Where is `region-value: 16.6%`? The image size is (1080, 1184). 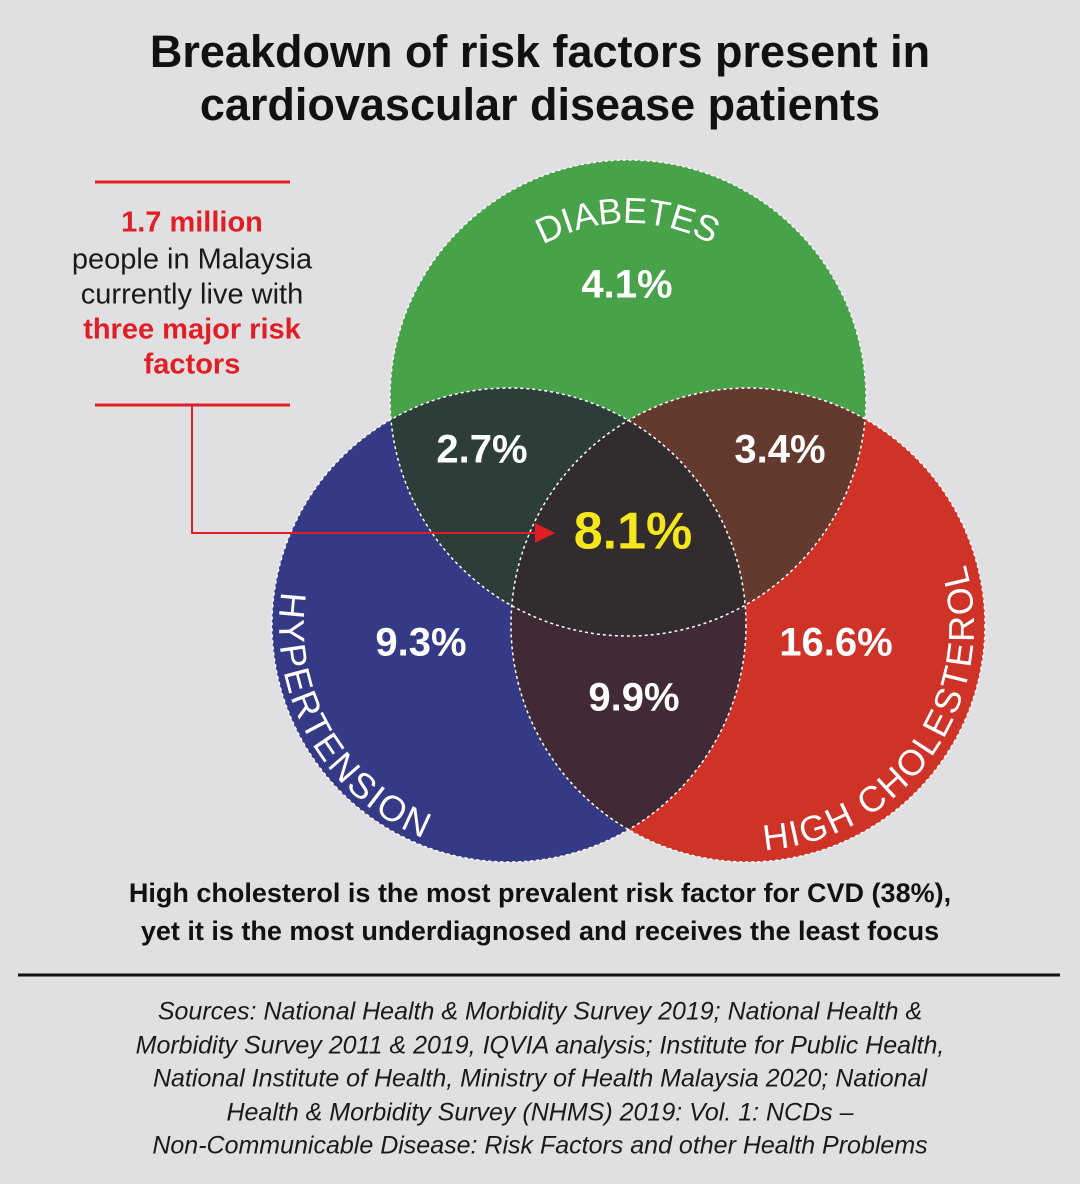
region-value: 16.6% is located at coordinates (835, 643).